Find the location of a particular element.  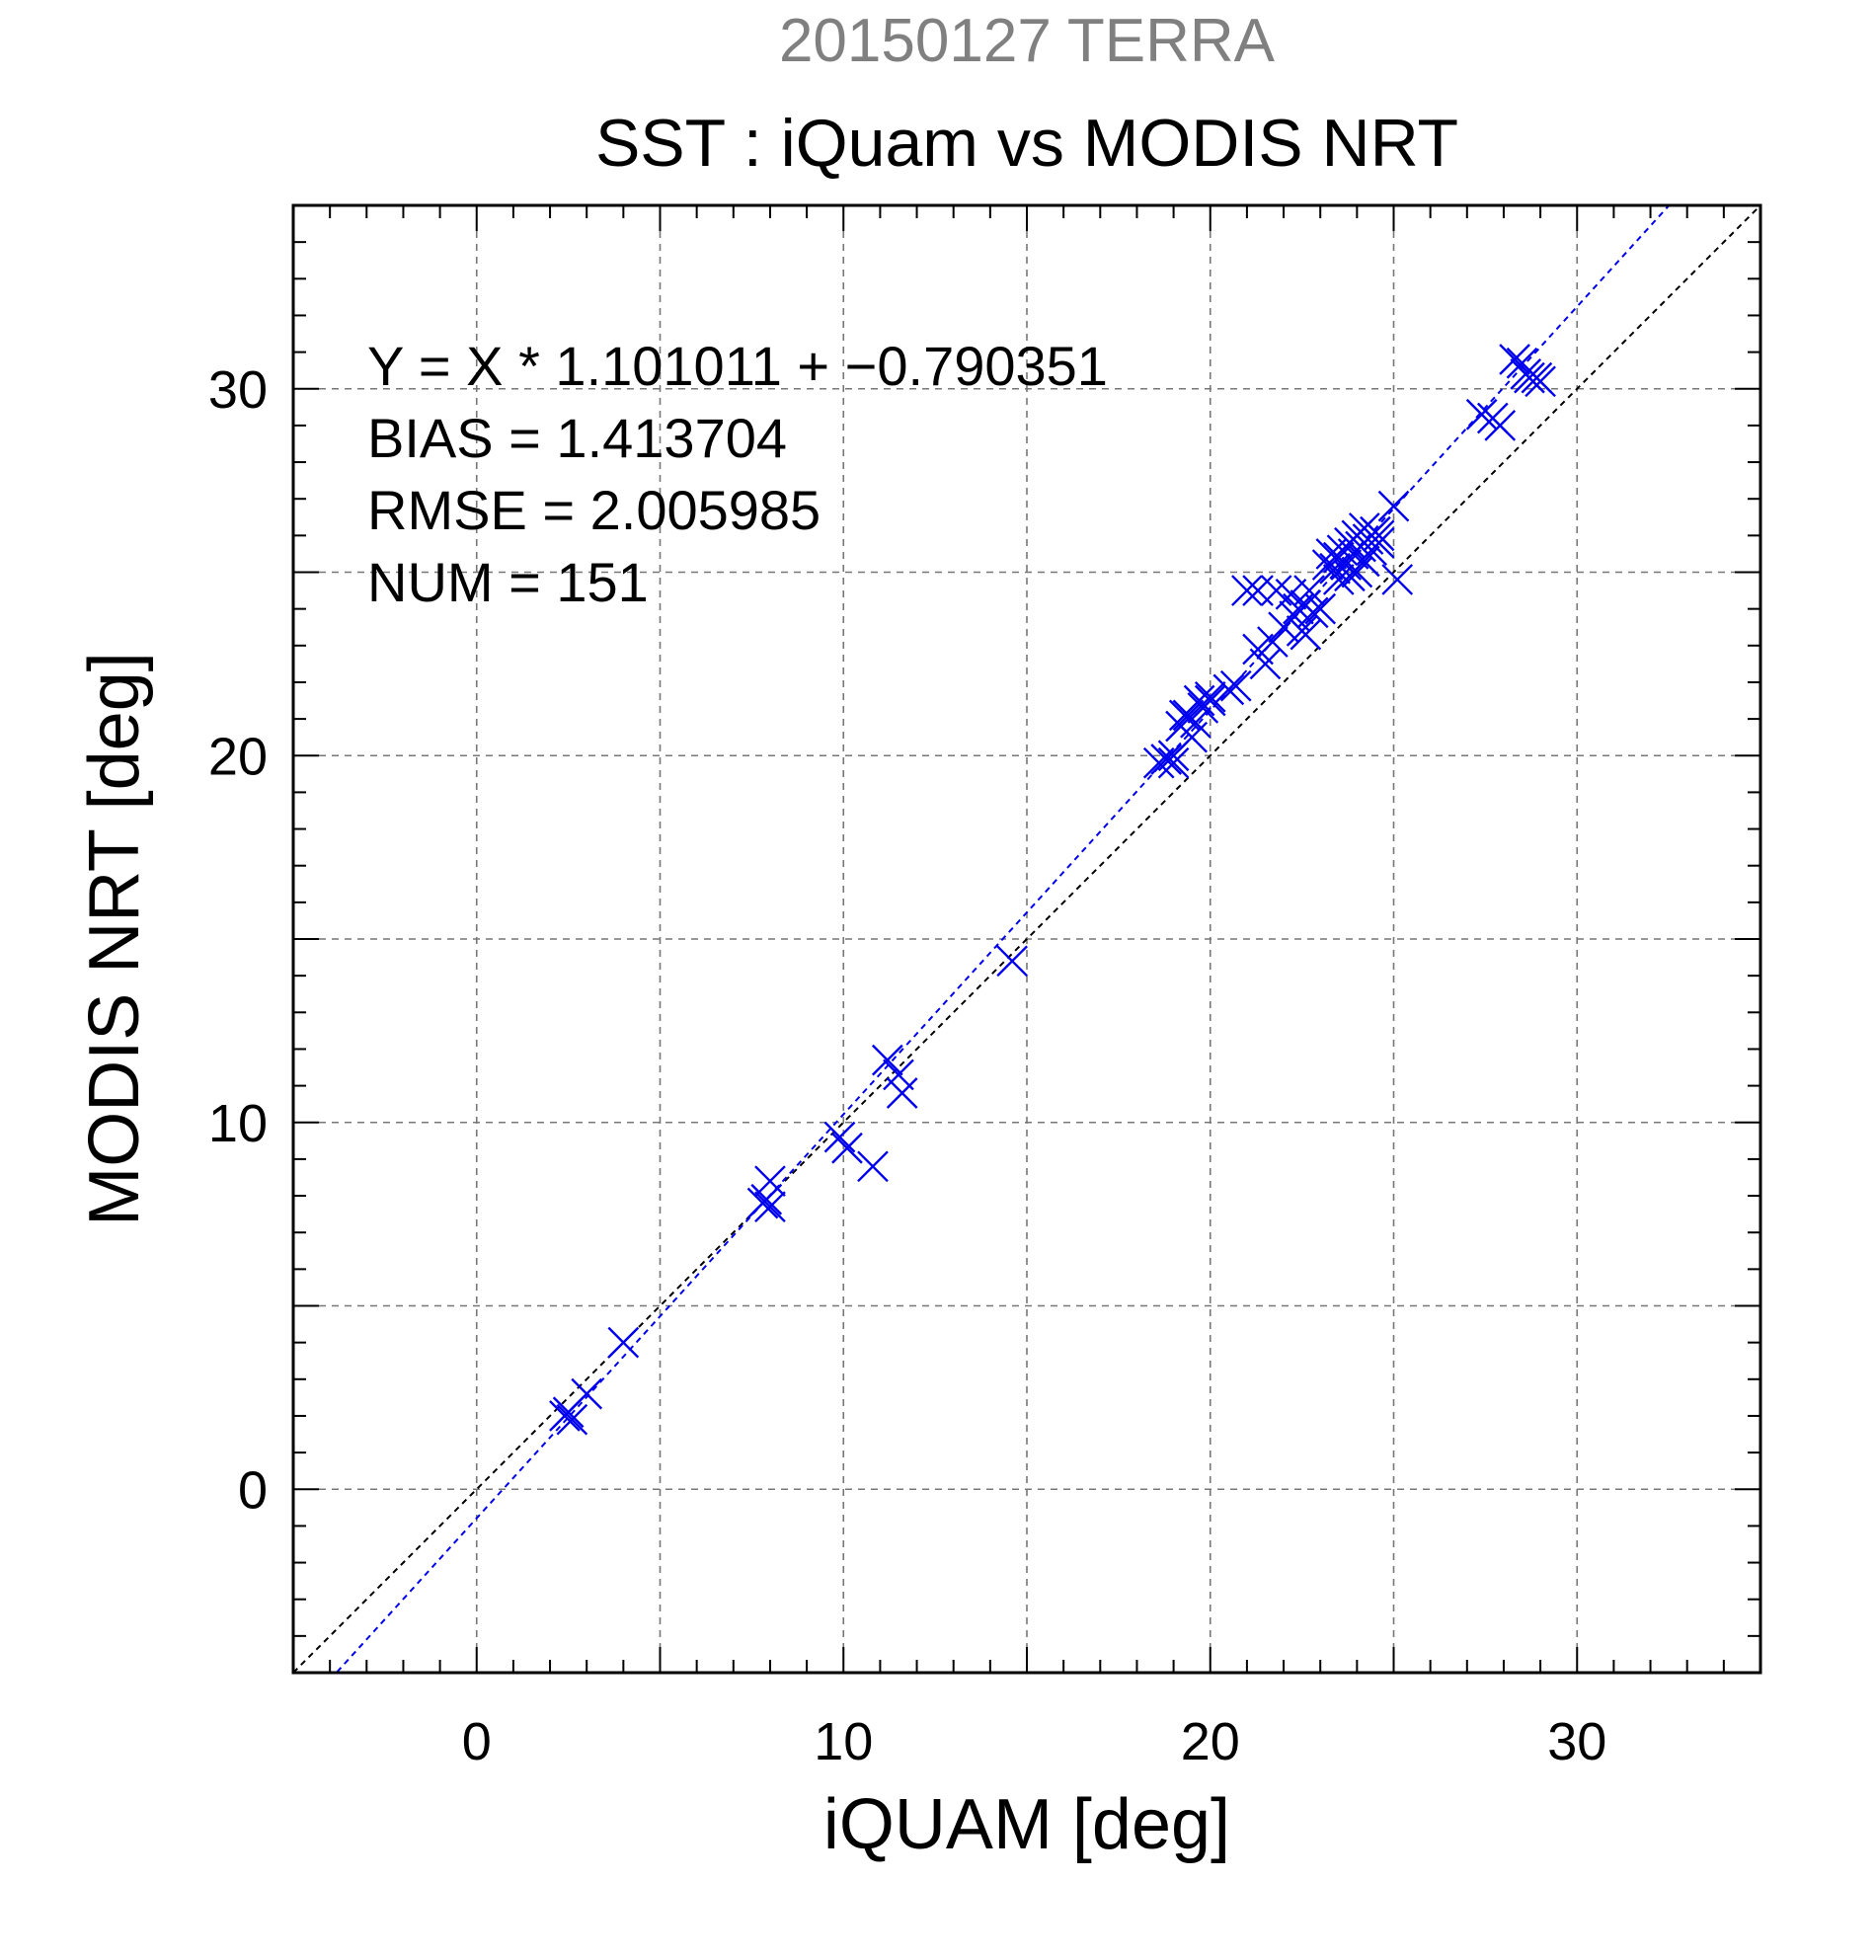

x-tick-label: 20 is located at coordinates (1211, 1742).